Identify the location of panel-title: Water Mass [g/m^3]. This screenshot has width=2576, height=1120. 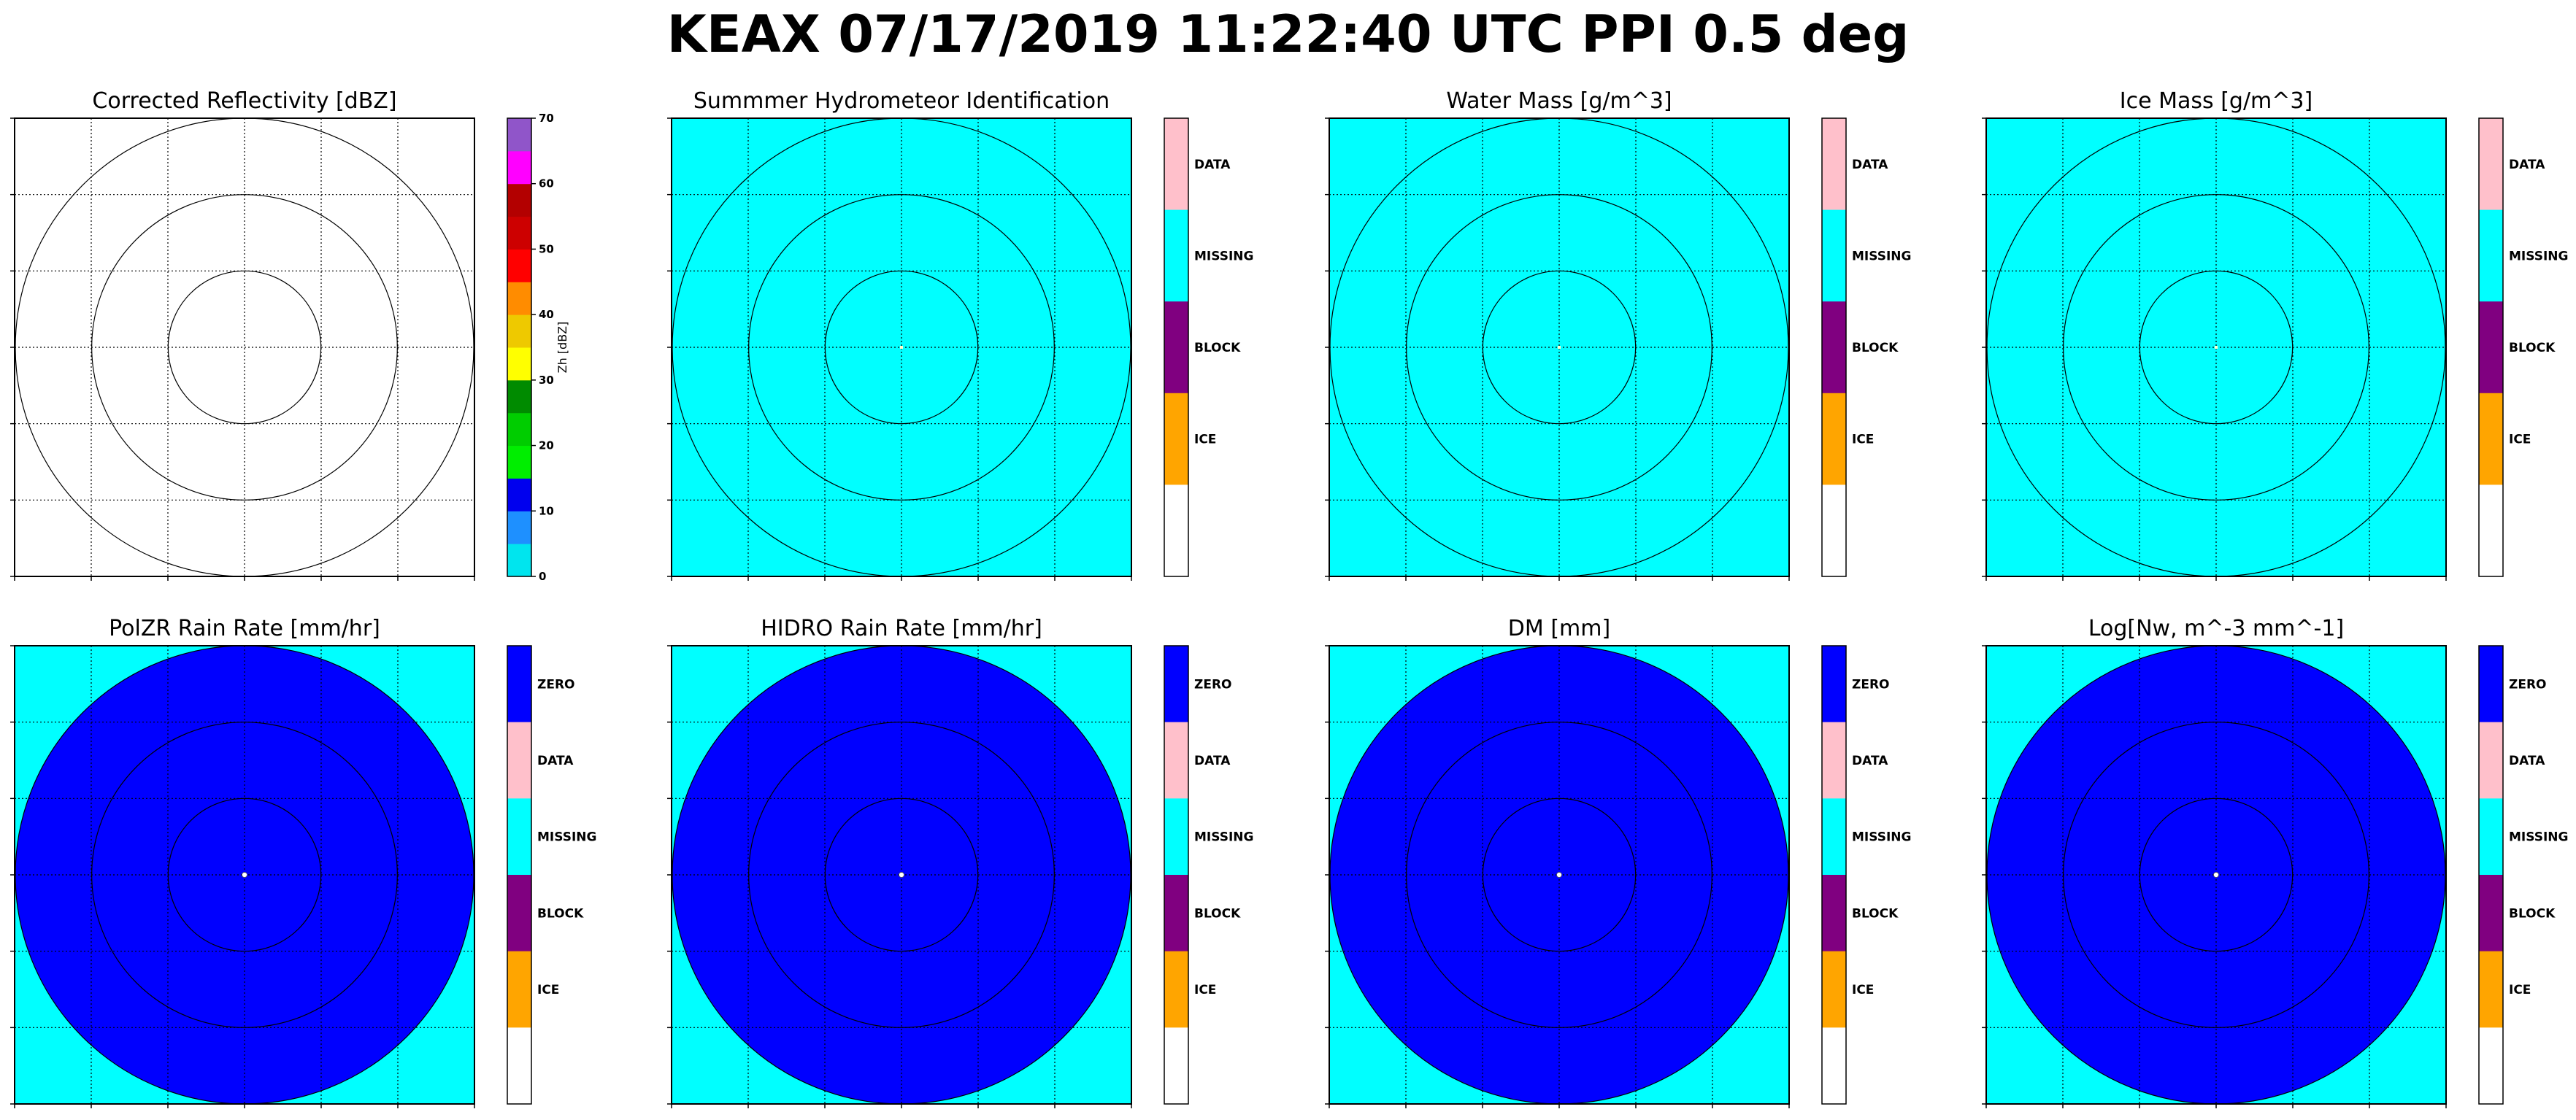
(1559, 101).